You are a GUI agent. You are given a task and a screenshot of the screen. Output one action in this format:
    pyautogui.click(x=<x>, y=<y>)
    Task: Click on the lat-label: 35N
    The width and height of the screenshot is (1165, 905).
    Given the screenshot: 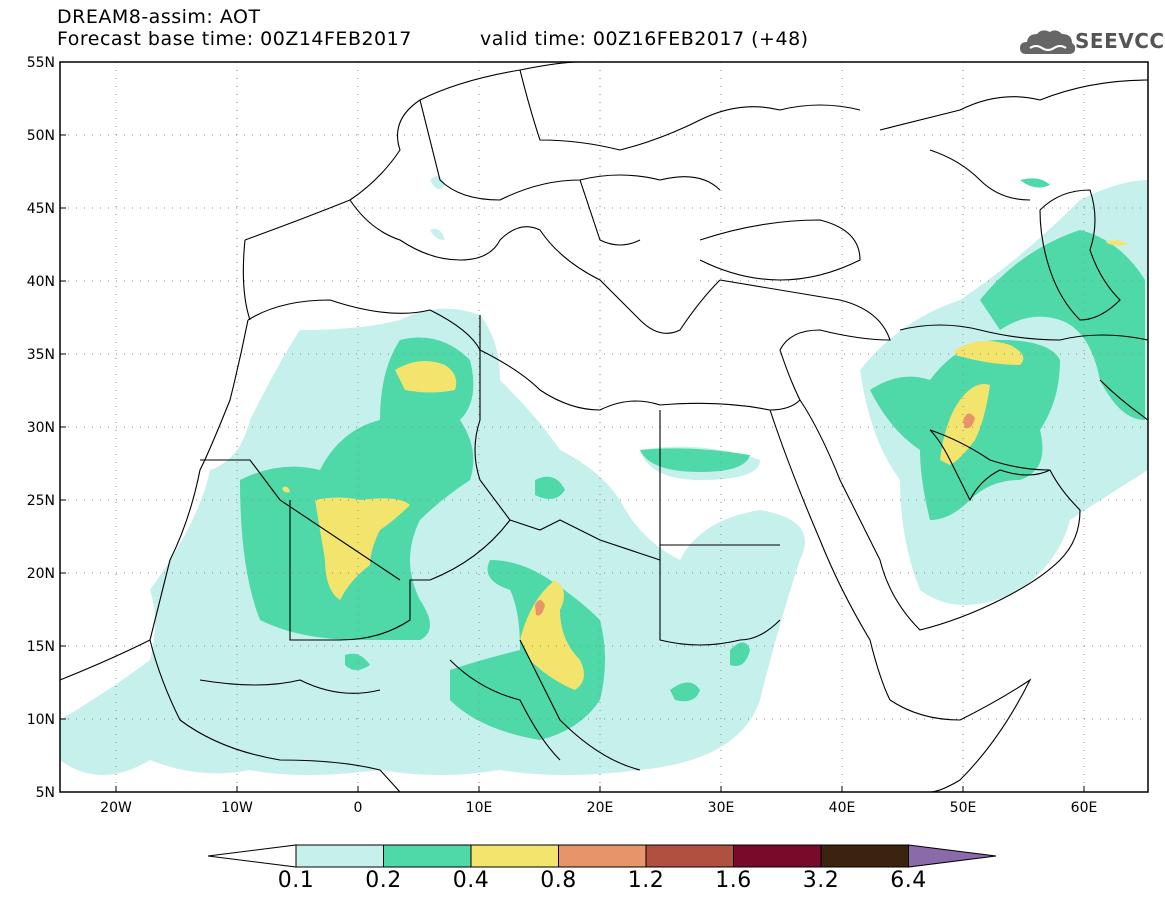 What is the action you would take?
    pyautogui.click(x=41, y=355)
    